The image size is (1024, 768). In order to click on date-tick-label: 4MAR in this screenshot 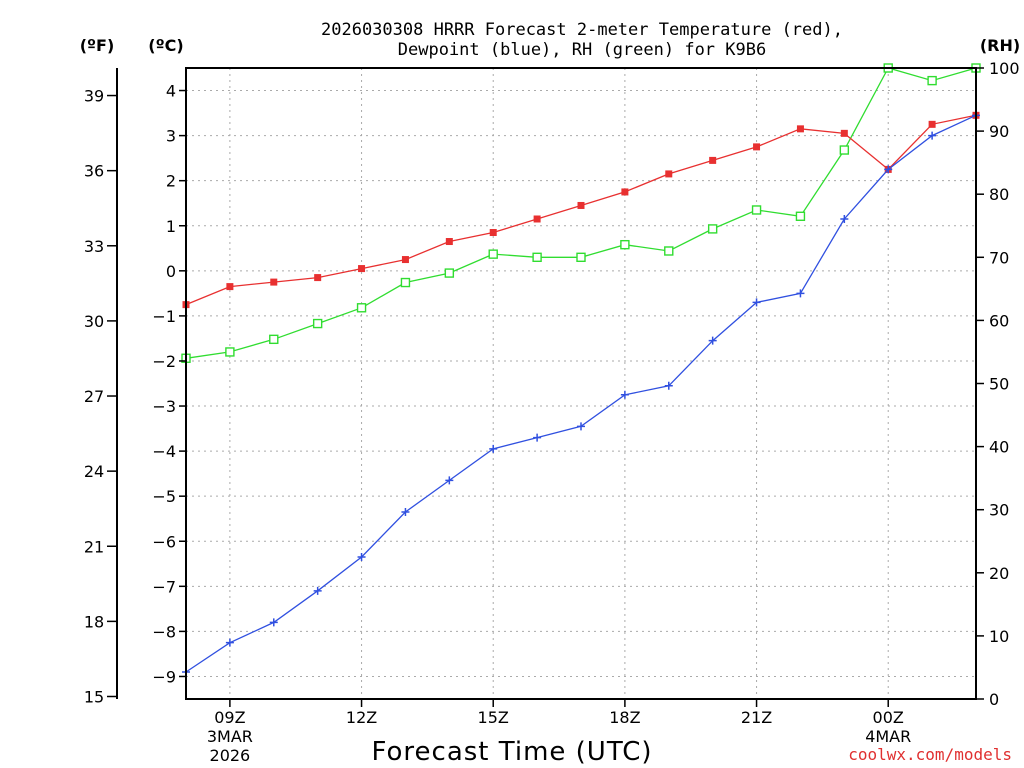, I will do `click(888, 736)`.